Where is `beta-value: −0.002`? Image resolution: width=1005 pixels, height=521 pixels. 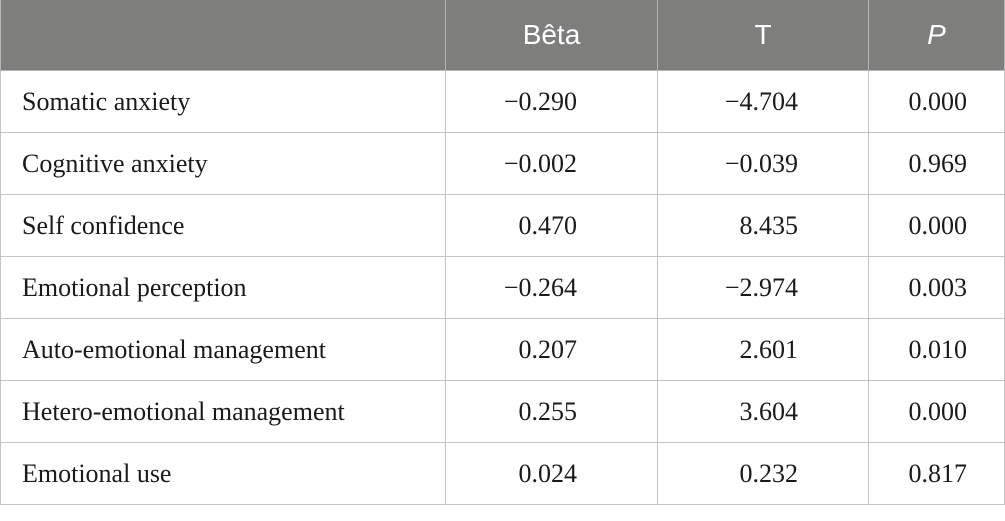 beta-value: −0.002 is located at coordinates (551, 163).